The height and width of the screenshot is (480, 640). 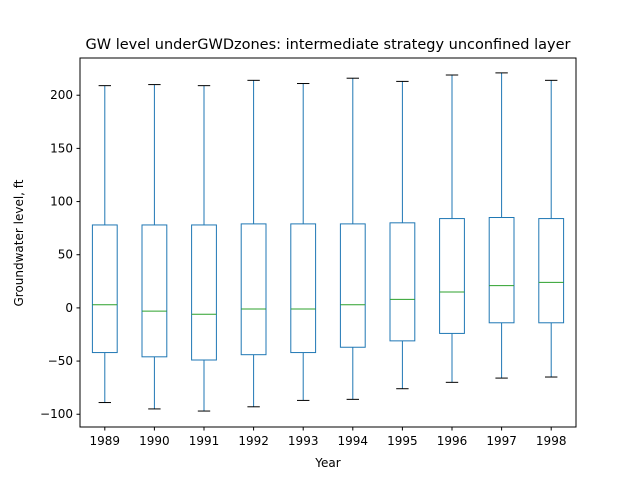 I want to click on x-tick-label: 1996, so click(x=452, y=441).